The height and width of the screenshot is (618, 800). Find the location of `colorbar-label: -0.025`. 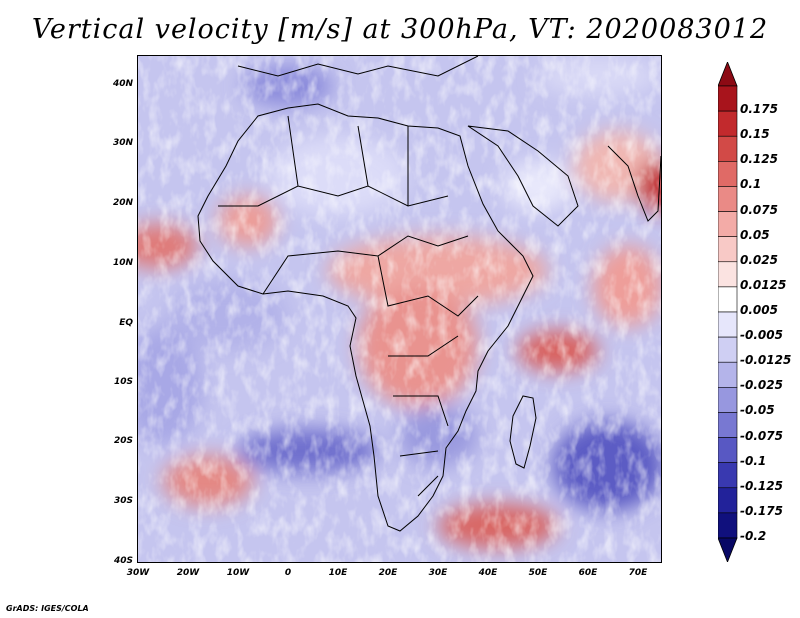

colorbar-label: -0.025 is located at coordinates (761, 385).